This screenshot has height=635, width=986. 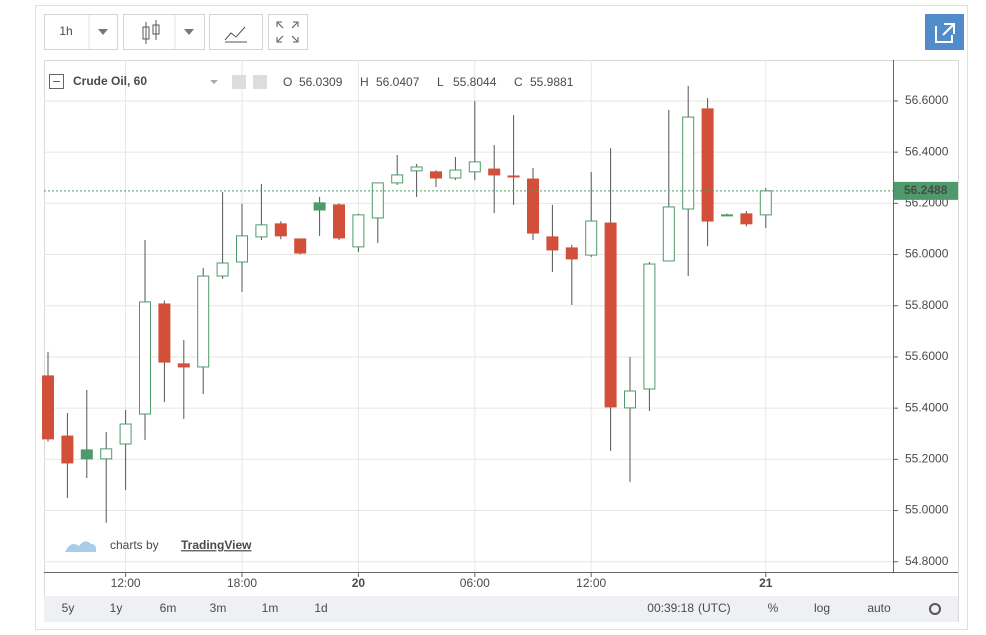 What do you see at coordinates (927, 459) in the screenshot?
I see `y-tick-label: 55.2000` at bounding box center [927, 459].